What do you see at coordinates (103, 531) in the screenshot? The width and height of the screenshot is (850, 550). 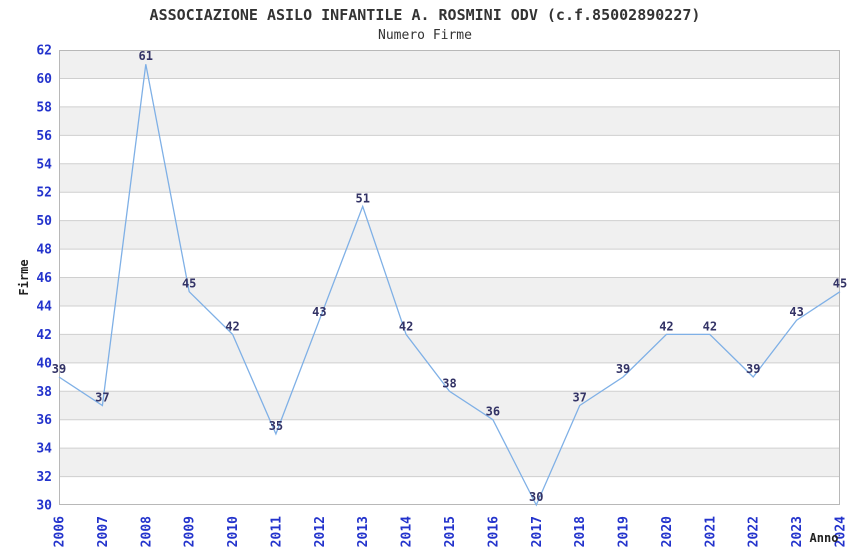 I see `x-tick-label: 2007` at bounding box center [103, 531].